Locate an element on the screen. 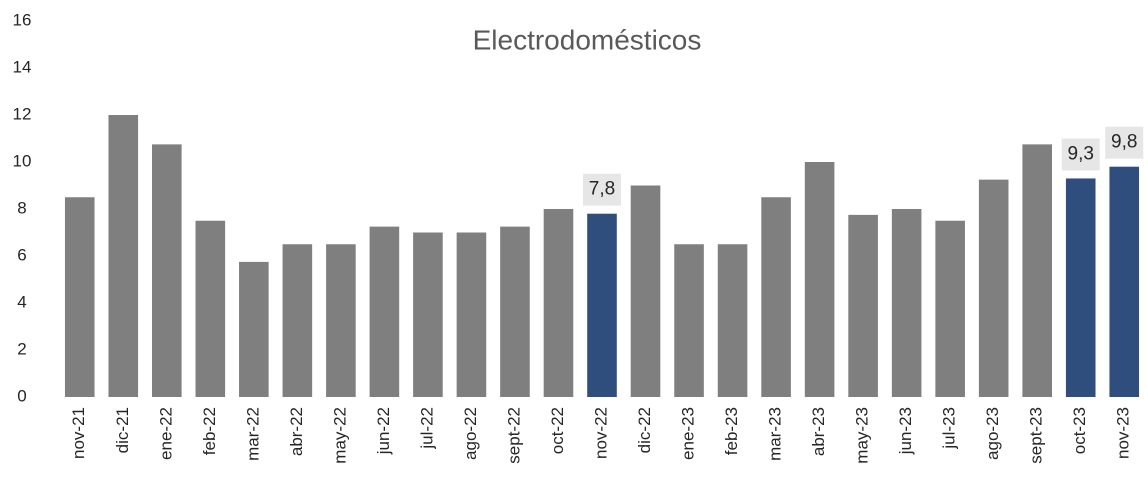  x-tick-label: oct-23 is located at coordinates (1079, 430).